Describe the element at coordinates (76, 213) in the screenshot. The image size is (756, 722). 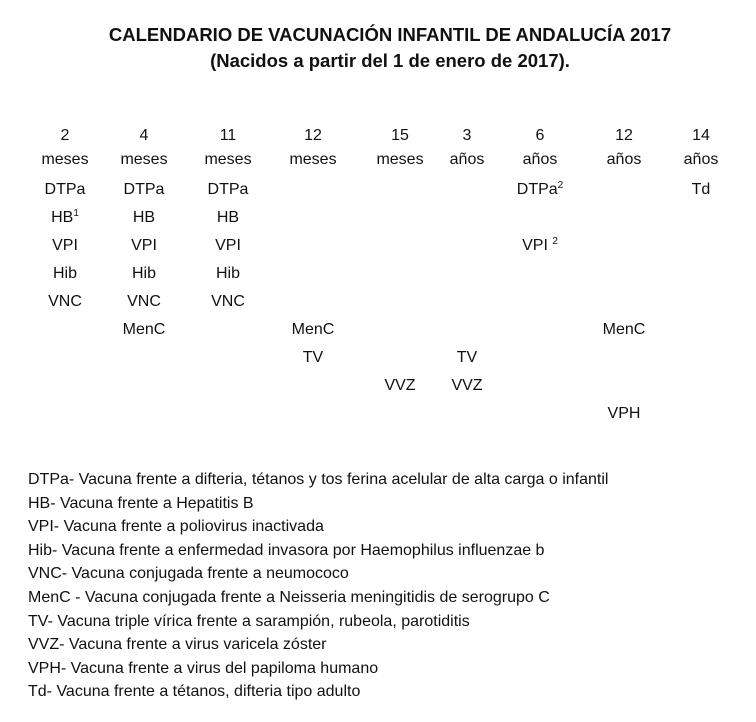
I see `footnote-marker: 1` at that location.